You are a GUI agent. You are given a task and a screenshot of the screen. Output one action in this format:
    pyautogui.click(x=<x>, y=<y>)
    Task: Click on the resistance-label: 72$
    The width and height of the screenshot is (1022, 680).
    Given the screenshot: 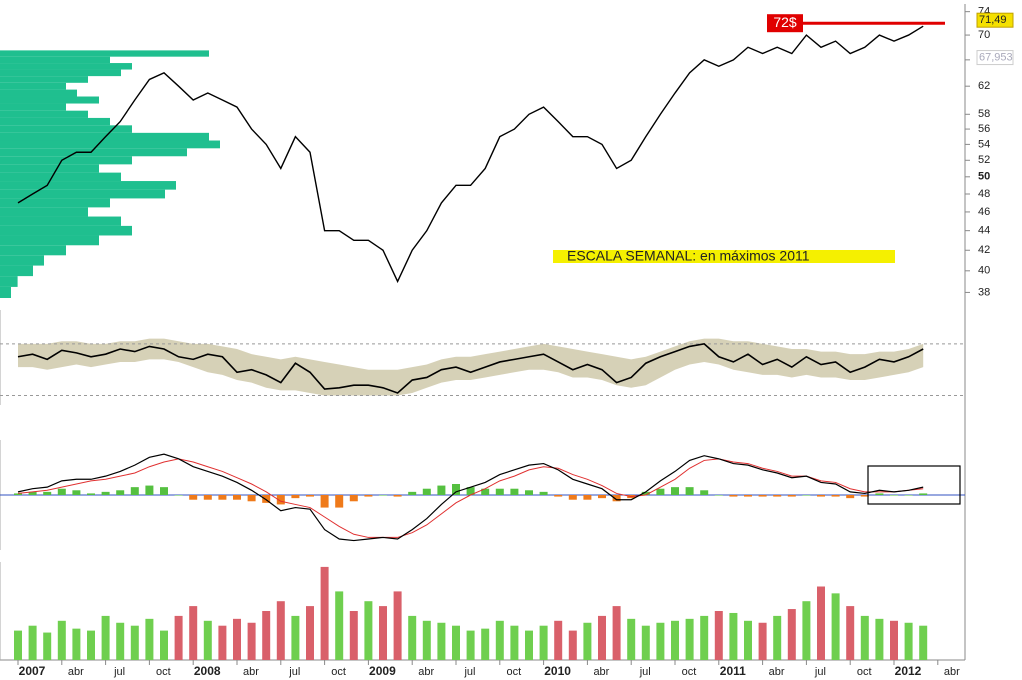 What is the action you would take?
    pyautogui.click(x=785, y=22)
    